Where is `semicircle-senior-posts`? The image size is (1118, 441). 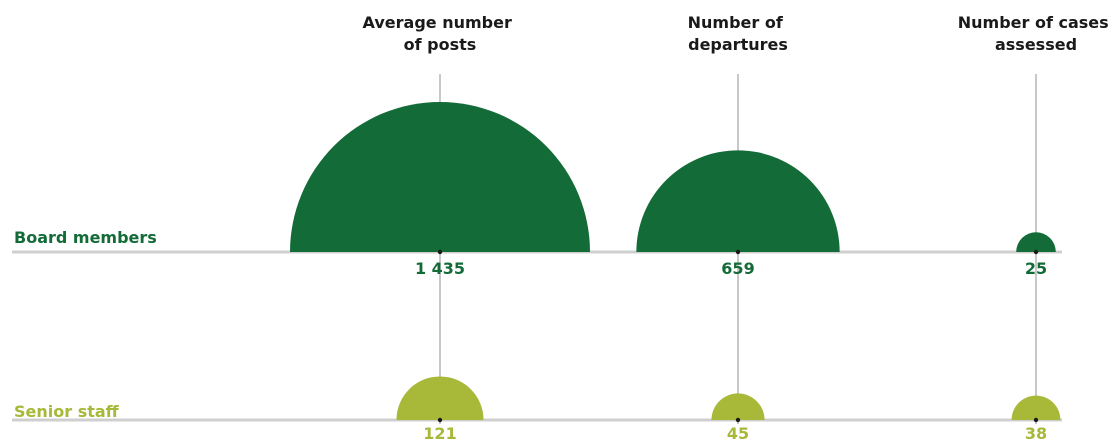 semicircle-senior-posts is located at coordinates (440, 398).